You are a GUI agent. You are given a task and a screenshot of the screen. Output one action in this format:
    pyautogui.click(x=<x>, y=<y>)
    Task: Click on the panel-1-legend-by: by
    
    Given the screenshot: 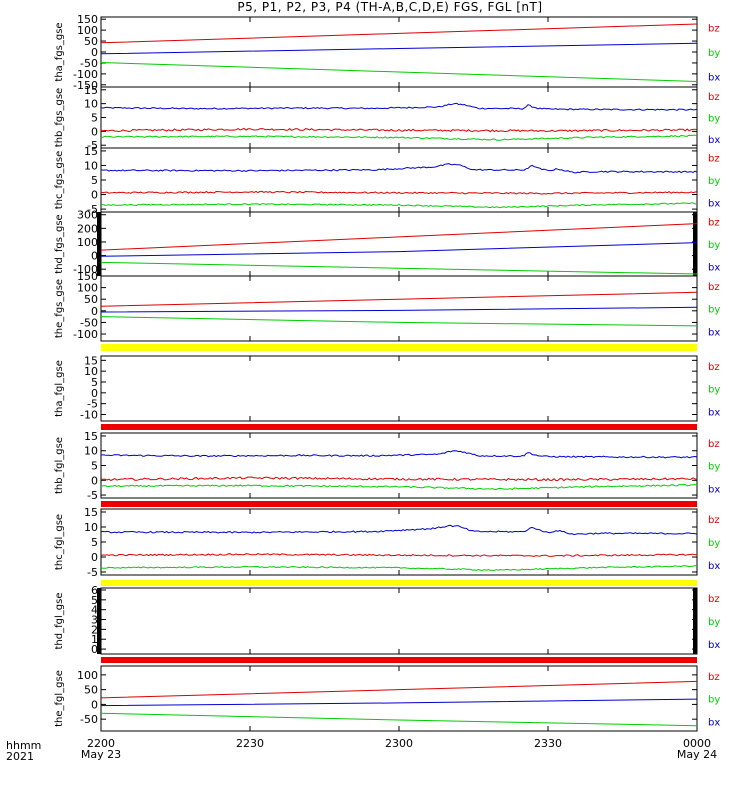 What is the action you would take?
    pyautogui.click(x=714, y=119)
    